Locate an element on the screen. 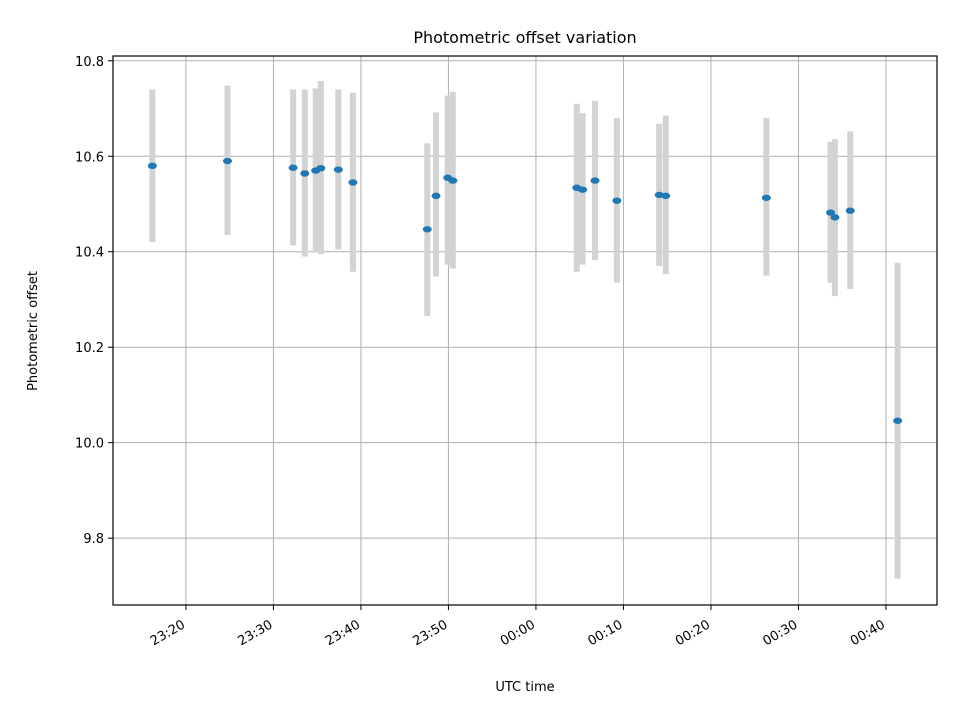 The width and height of the screenshot is (960, 720). x-tick-label: 00:10 is located at coordinates (605, 633).